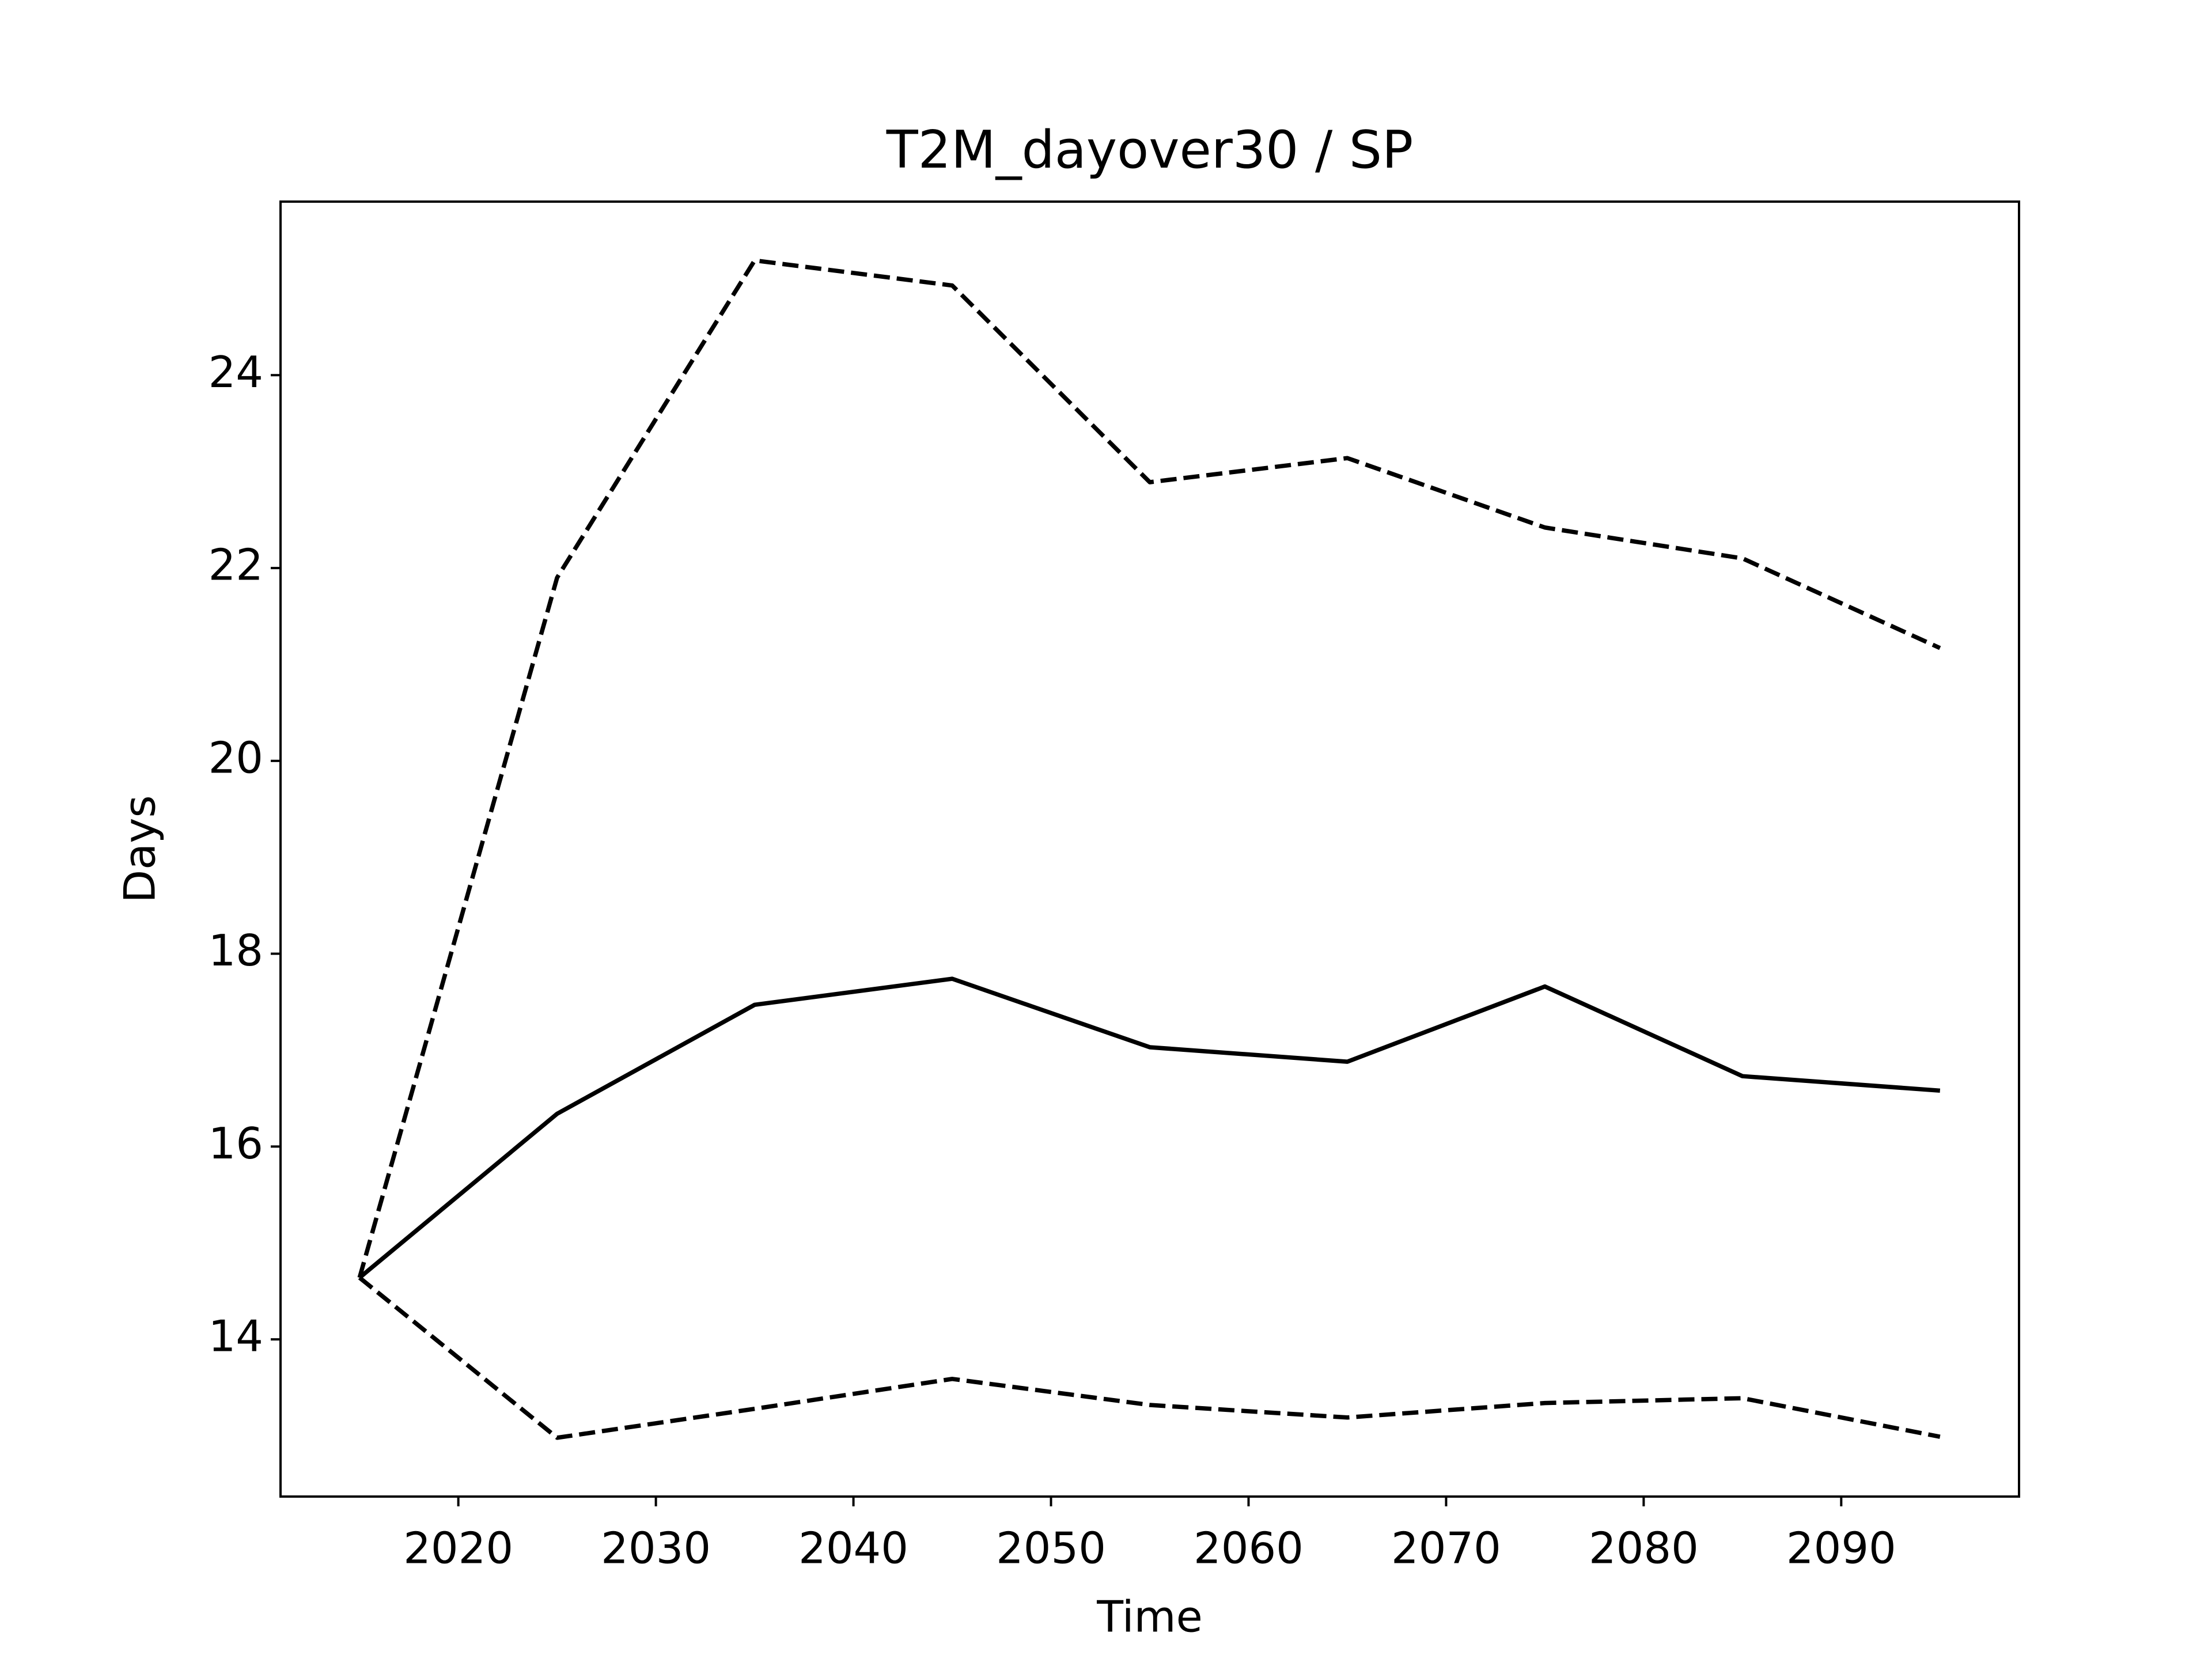 The image size is (2212, 1659). Describe the element at coordinates (236, 1336) in the screenshot. I see `y-tick-label: 14` at that location.